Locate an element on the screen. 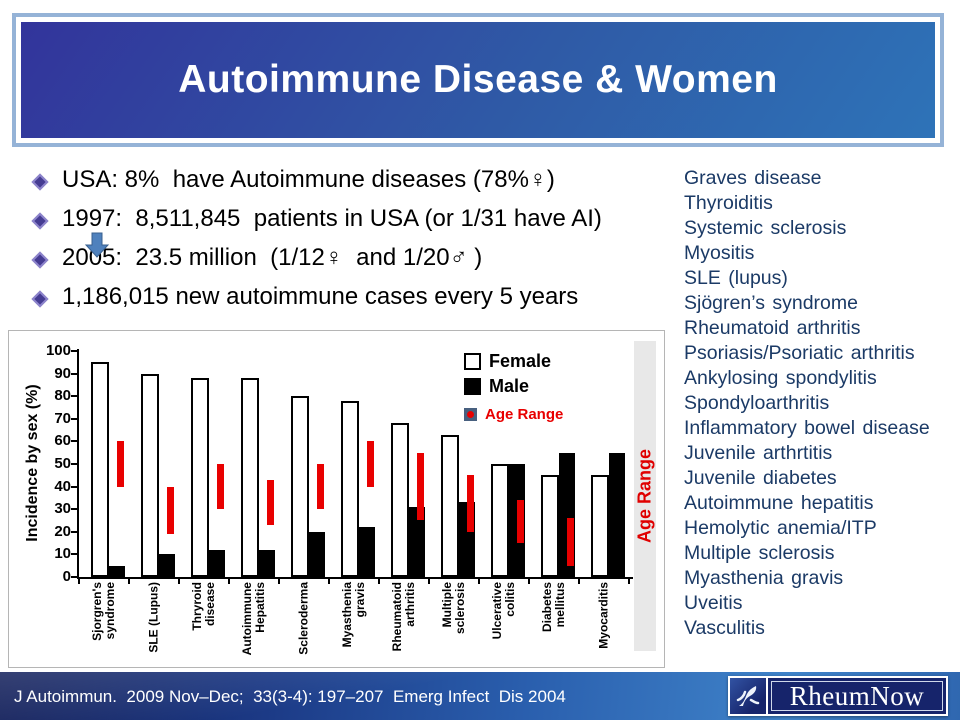 Image resolution: width=960 pixels, height=720 pixels. legend-row-age-range: Age Range is located at coordinates (513, 414).